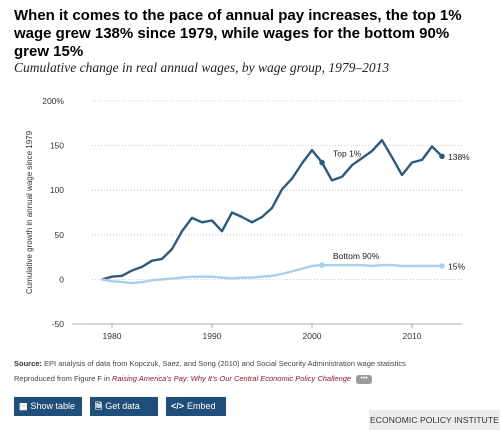  I want to click on y-tick-label: 50, so click(60, 235).